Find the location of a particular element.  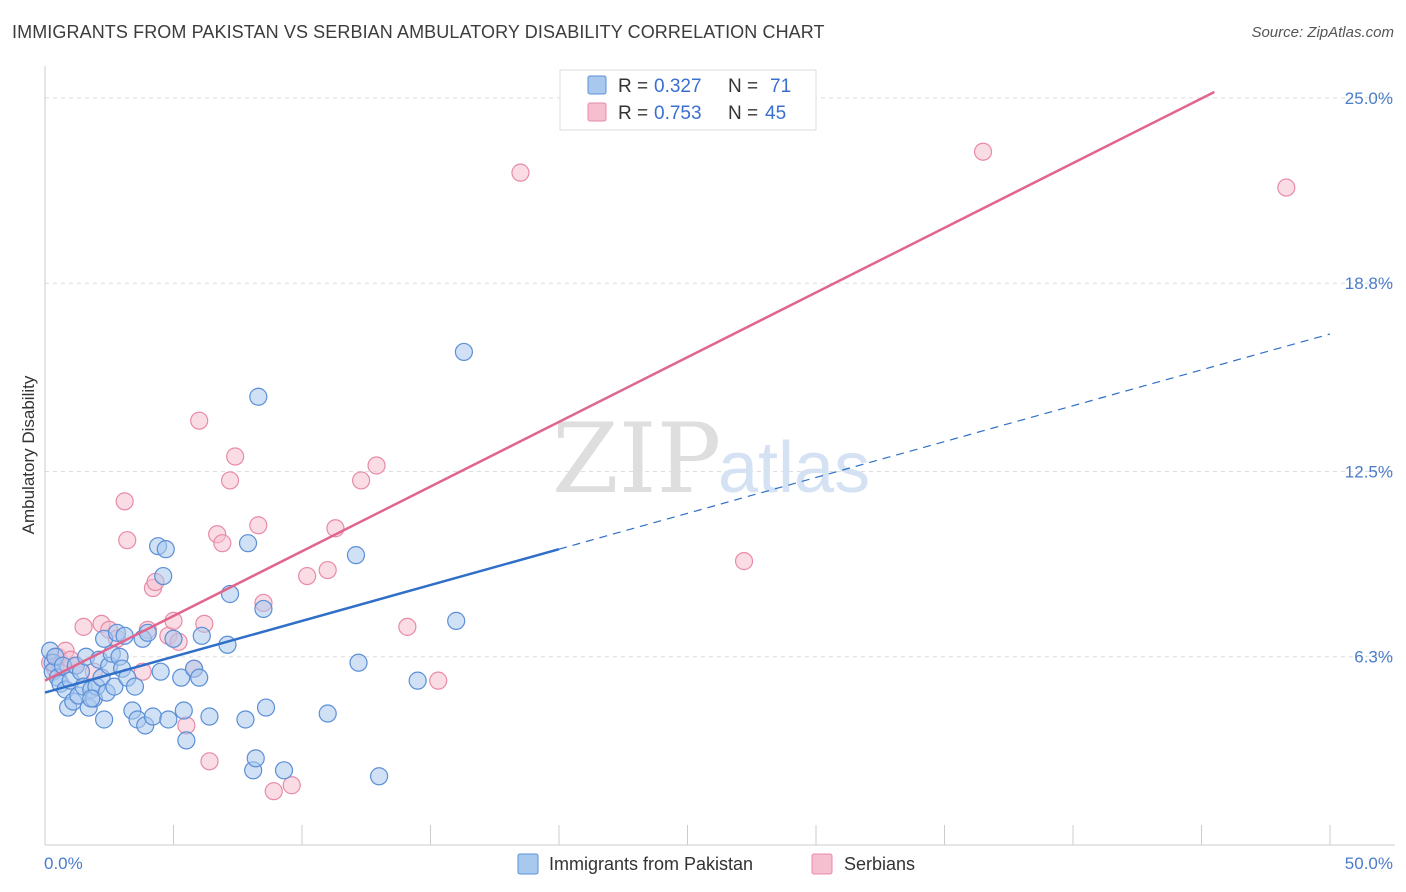

pakistan-trend-line is located at coordinates (302, 620).